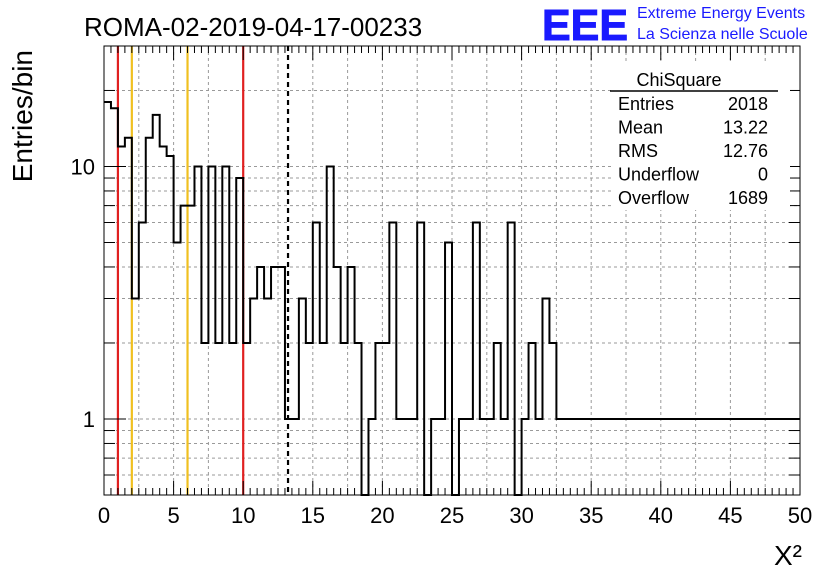 Image resolution: width=836 pixels, height=572 pixels. What do you see at coordinates (748, 104) in the screenshot?
I see `stats-value: 2018` at bounding box center [748, 104].